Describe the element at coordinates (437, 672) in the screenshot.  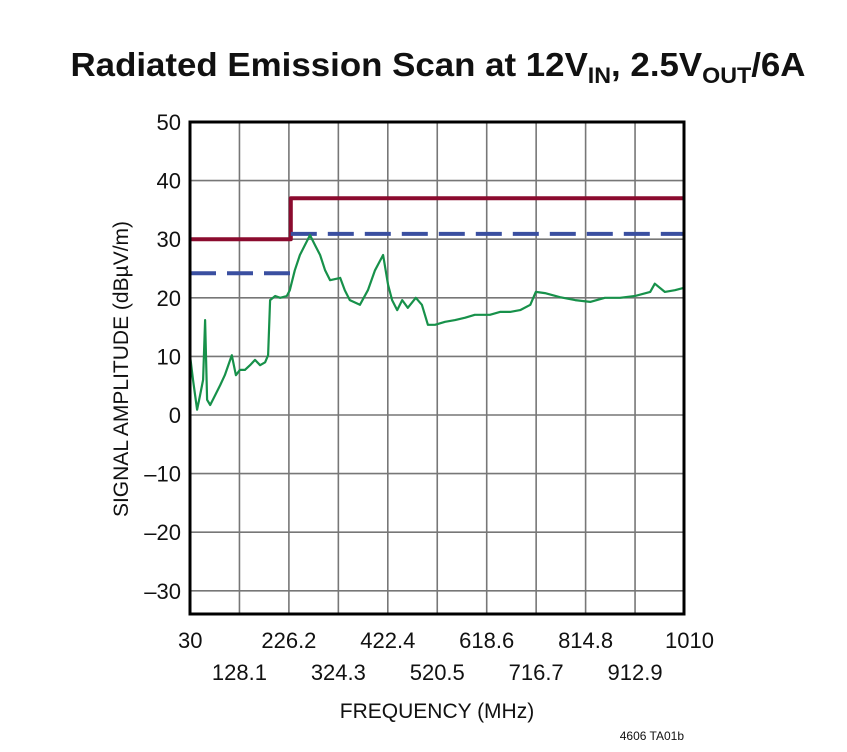
I see `x-tick-label: 520.5` at that location.